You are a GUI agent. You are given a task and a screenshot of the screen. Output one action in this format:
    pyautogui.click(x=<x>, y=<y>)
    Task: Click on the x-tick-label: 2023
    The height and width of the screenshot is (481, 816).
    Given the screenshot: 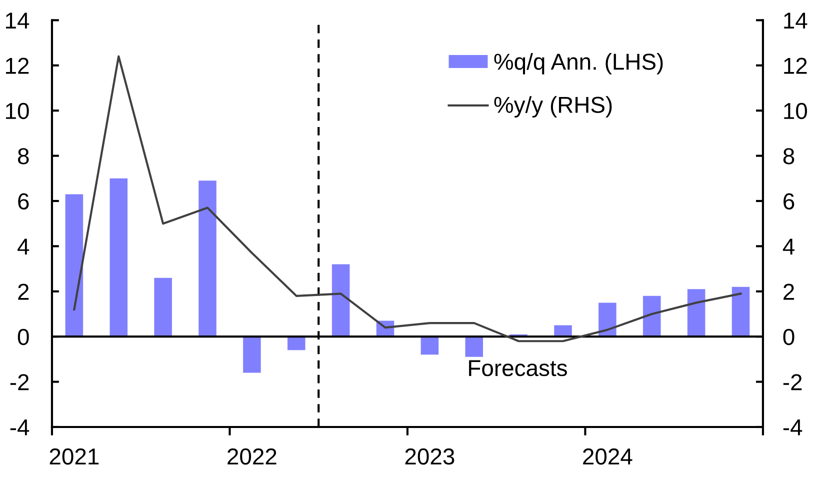 What is the action you would take?
    pyautogui.click(x=429, y=456)
    